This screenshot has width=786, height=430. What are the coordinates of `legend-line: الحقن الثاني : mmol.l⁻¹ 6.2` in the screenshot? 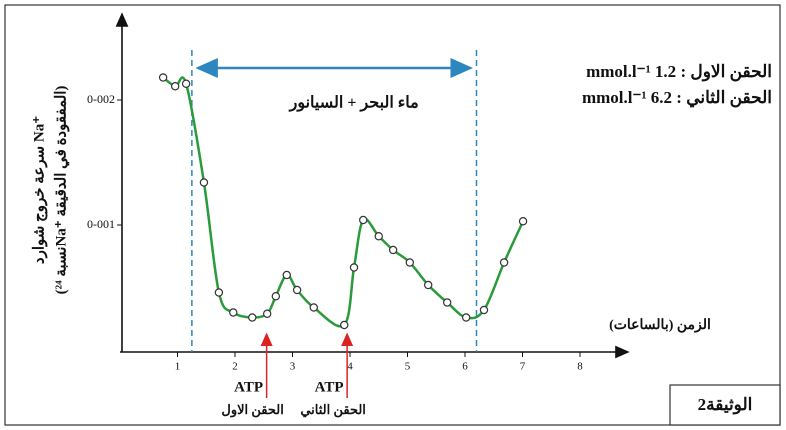 It's located at (676, 97).